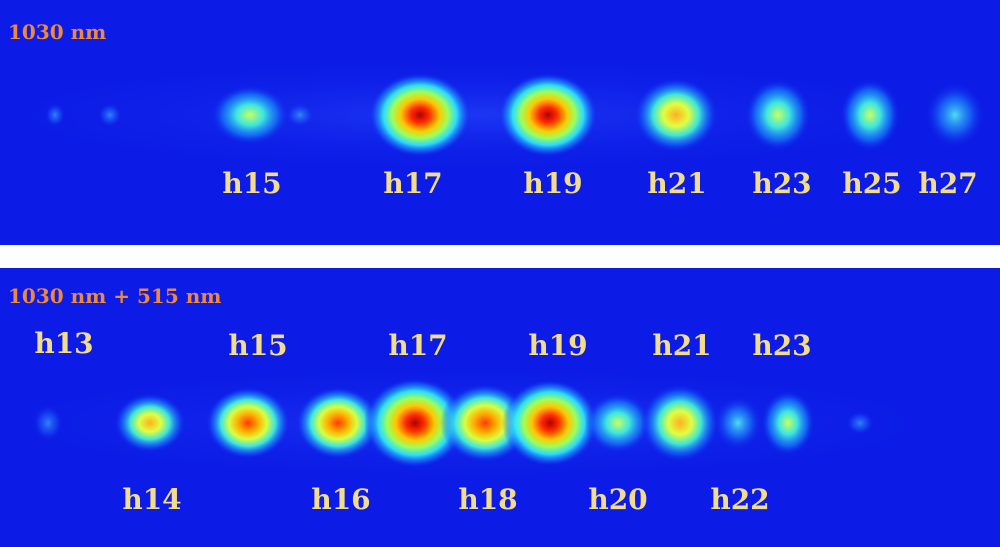  I want to click on harmonic-label-h20: h20, so click(618, 499).